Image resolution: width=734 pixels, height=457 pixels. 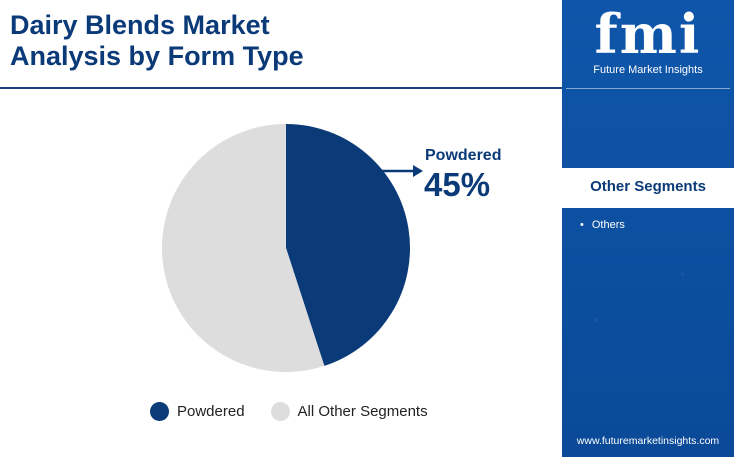 I want to click on legend-swatch-powdered, so click(x=159, y=411).